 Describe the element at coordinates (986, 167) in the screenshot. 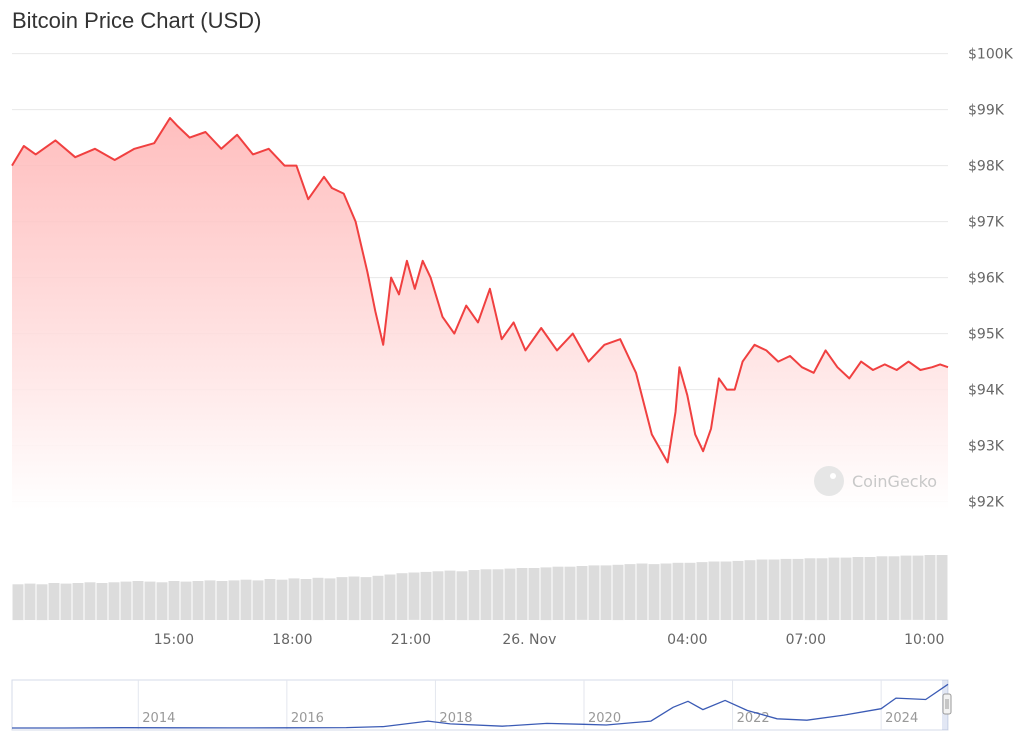

I see `y-tick-label: $98K` at that location.